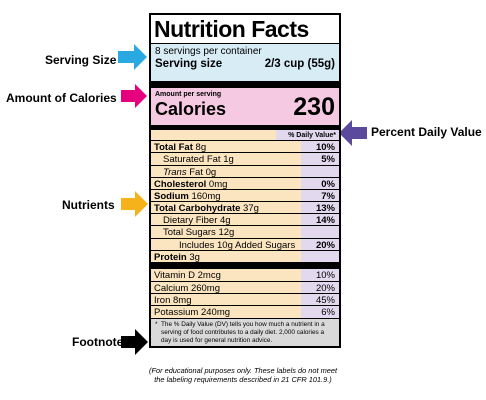 The height and width of the screenshot is (400, 486). What do you see at coordinates (226, 275) in the screenshot?
I see `vitamin-name: Vitamin D 2mcg` at bounding box center [226, 275].